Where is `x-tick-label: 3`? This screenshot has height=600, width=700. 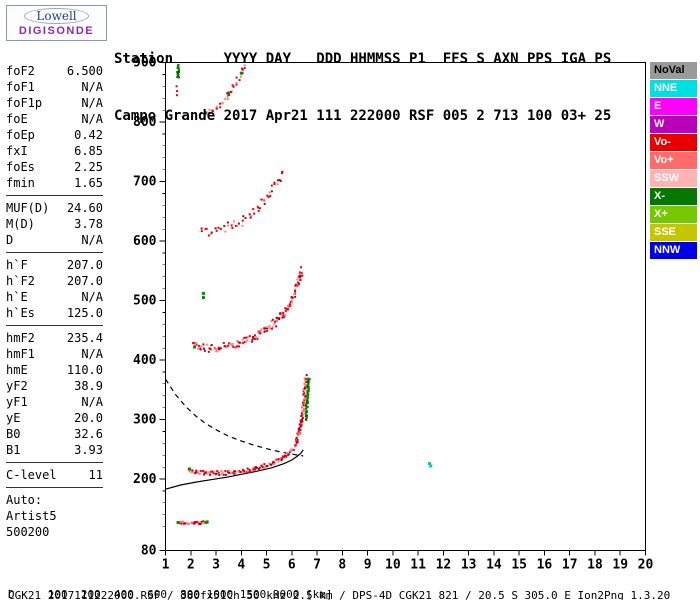 x-tick-label: 3 is located at coordinates (216, 565).